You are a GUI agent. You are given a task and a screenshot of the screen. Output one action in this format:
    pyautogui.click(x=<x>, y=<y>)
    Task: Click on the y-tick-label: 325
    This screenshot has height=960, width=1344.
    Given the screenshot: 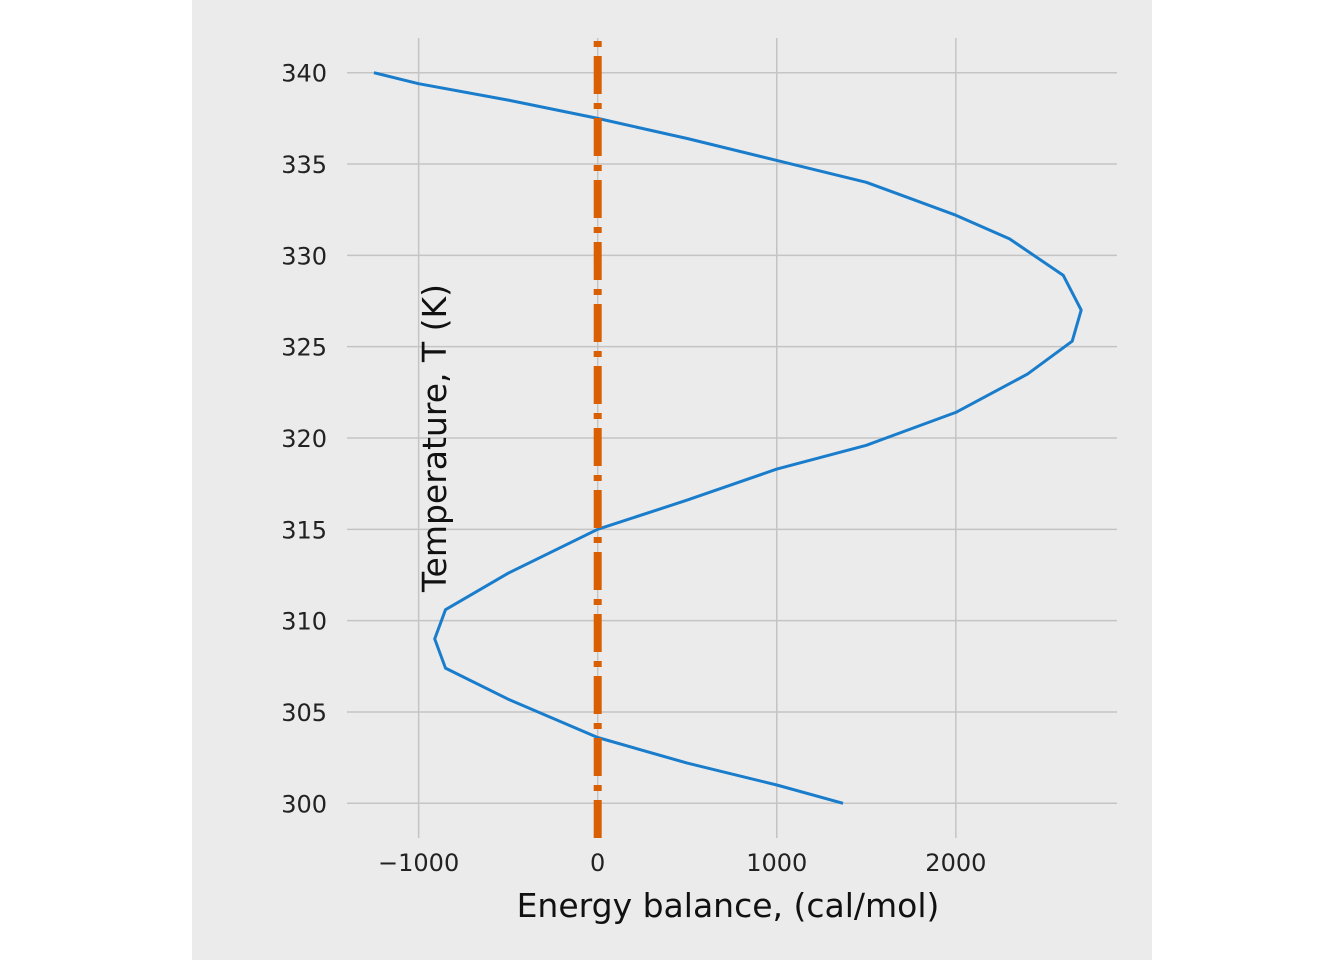 What is the action you would take?
    pyautogui.click(x=304, y=348)
    